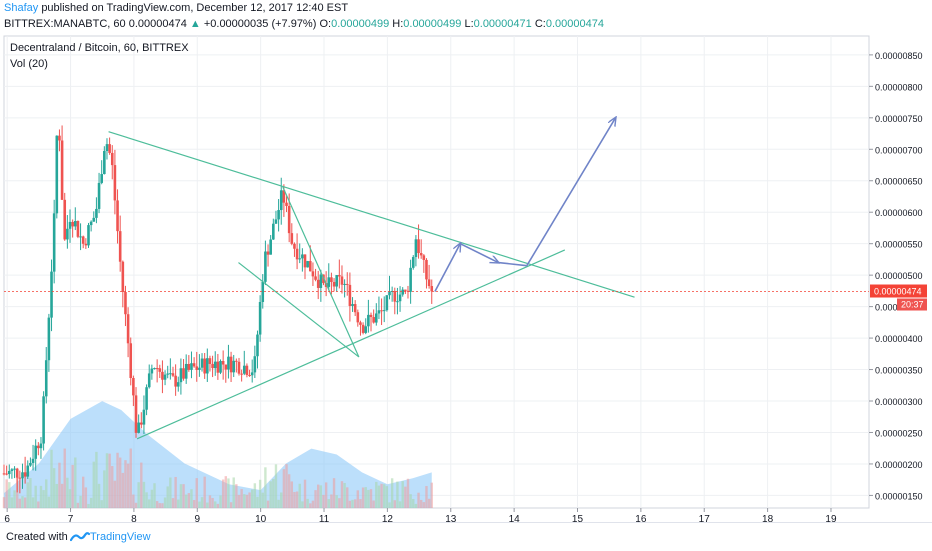 This screenshot has width=932, height=551. I want to click on projection-breakout, so click(571, 192).